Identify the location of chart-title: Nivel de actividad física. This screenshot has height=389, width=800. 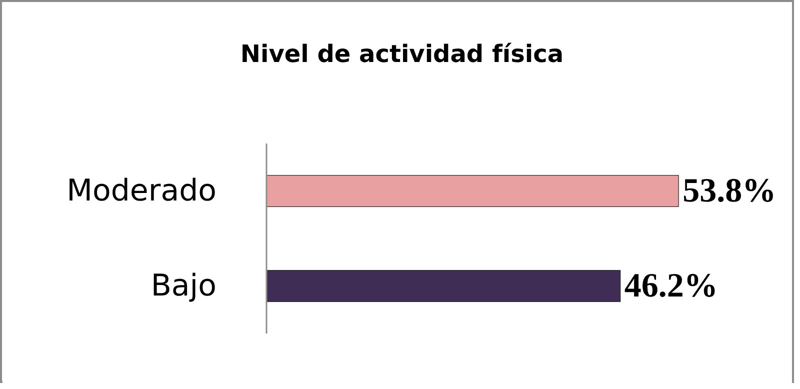
(402, 54).